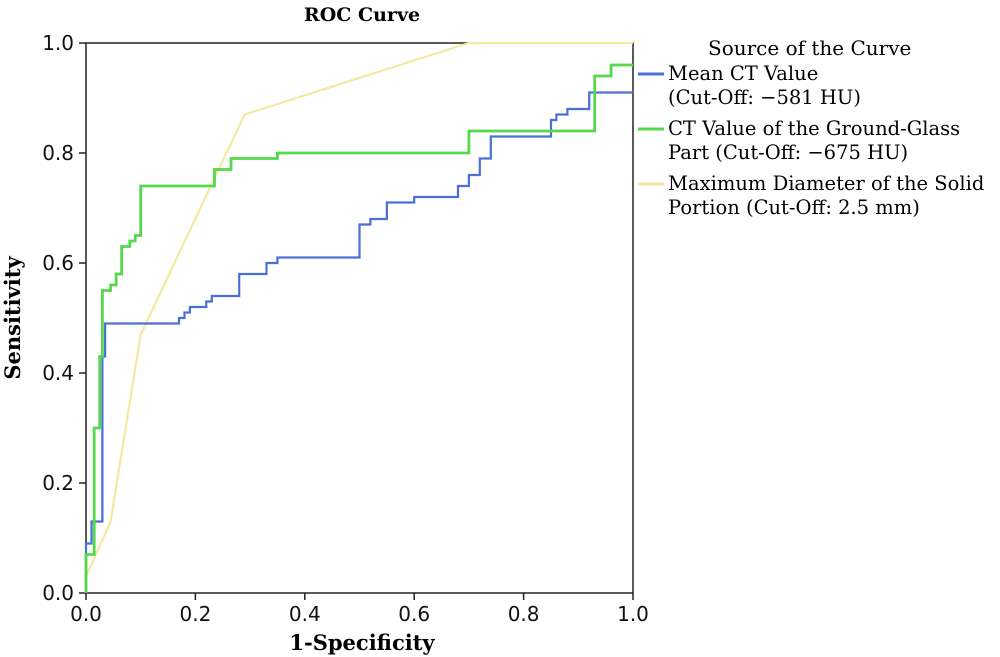 The width and height of the screenshot is (1000, 657). I want to click on legend-entry-1-line-1: Part (Cut-Off: −675 HU), so click(788, 152).